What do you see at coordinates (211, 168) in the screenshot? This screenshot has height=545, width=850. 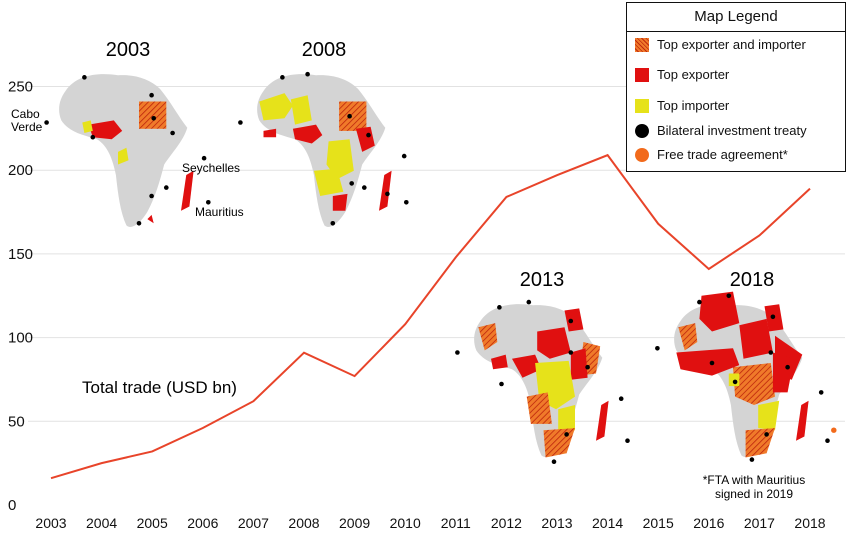 I see `seychelles-label: Seychelles` at bounding box center [211, 168].